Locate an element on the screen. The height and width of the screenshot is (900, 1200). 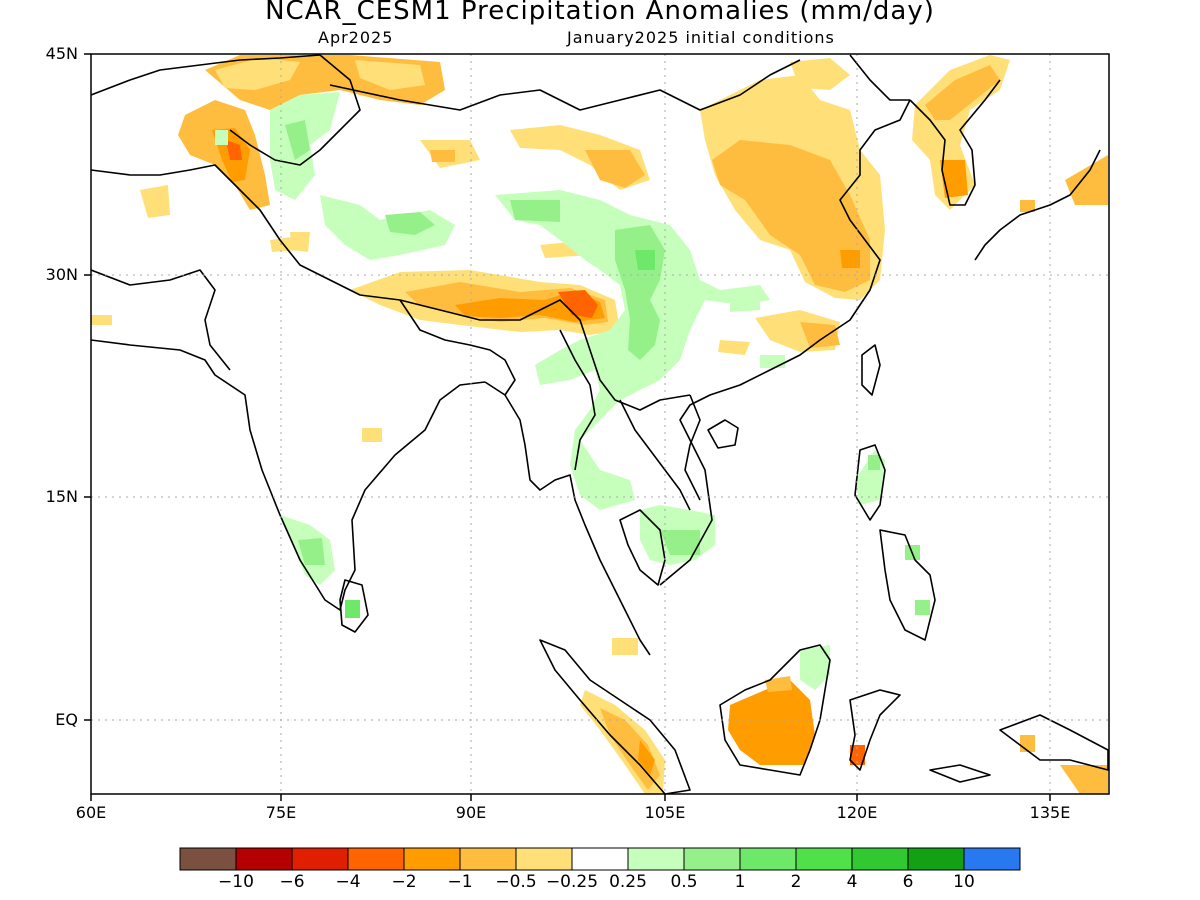
colorbar-label: −1 is located at coordinates (460, 882).